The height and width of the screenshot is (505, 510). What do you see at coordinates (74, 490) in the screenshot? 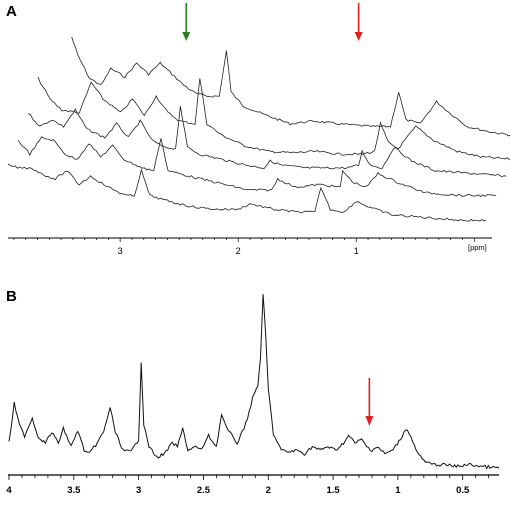
I see `panel-b-tick-label: 3.5` at bounding box center [74, 490].